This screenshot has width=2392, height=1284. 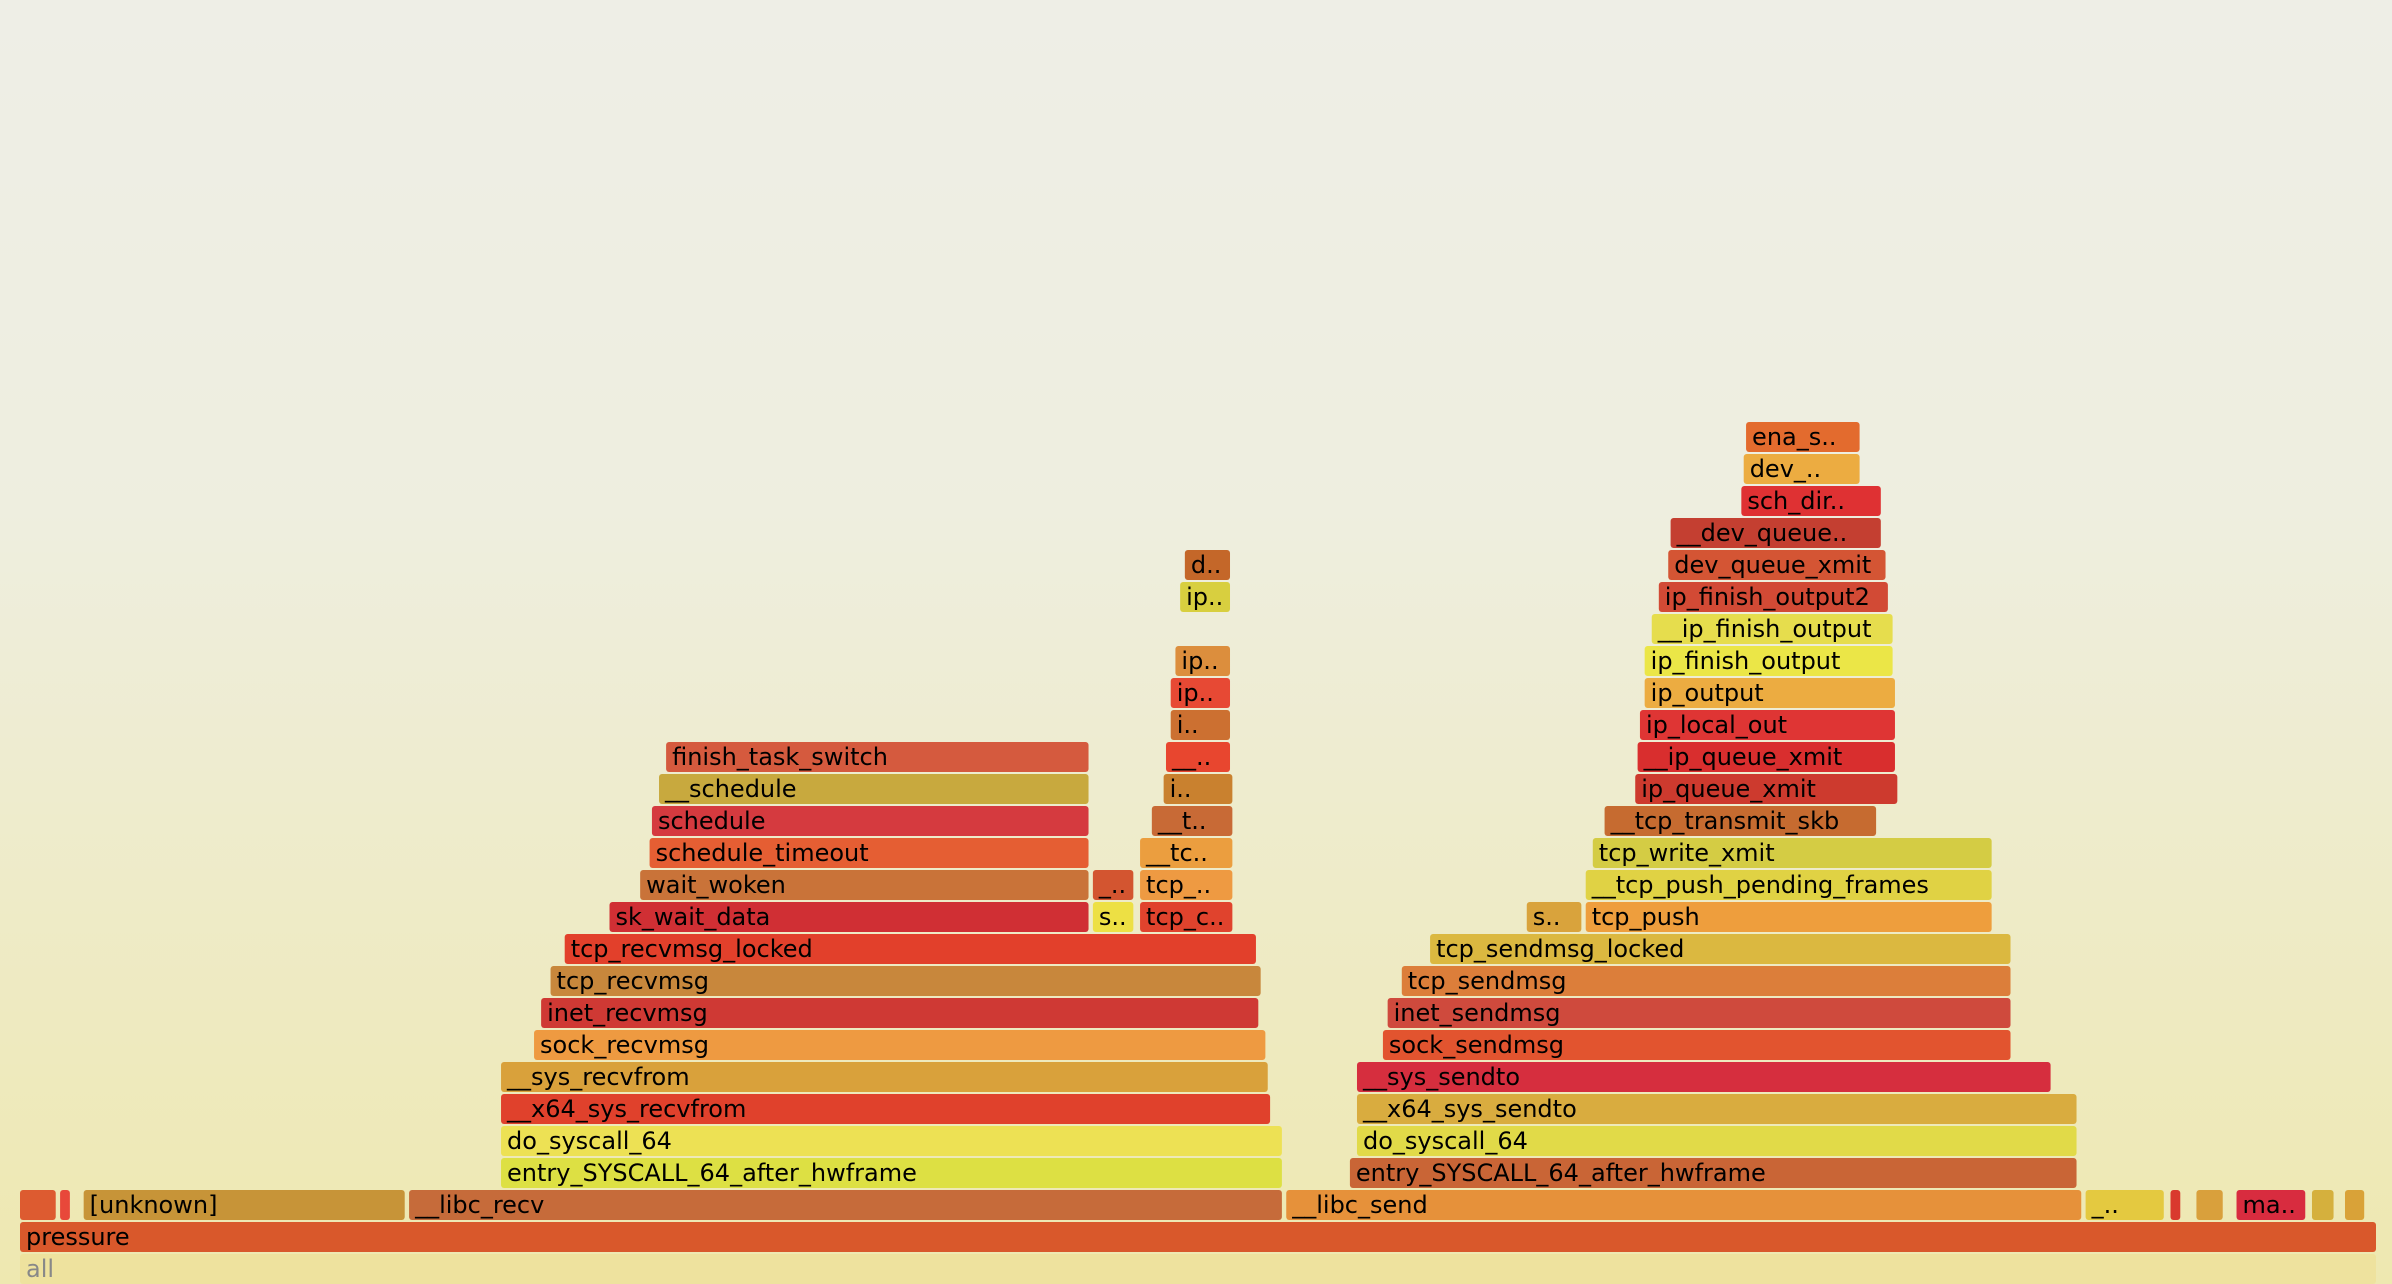 I want to click on frame: __tc.., so click(x=1186, y=853).